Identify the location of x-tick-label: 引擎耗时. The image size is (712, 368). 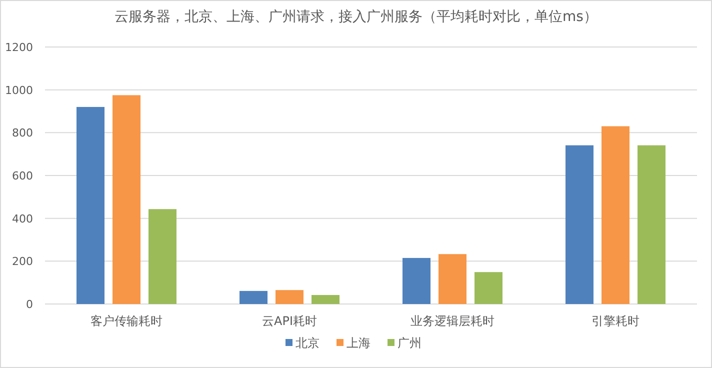
(616, 321).